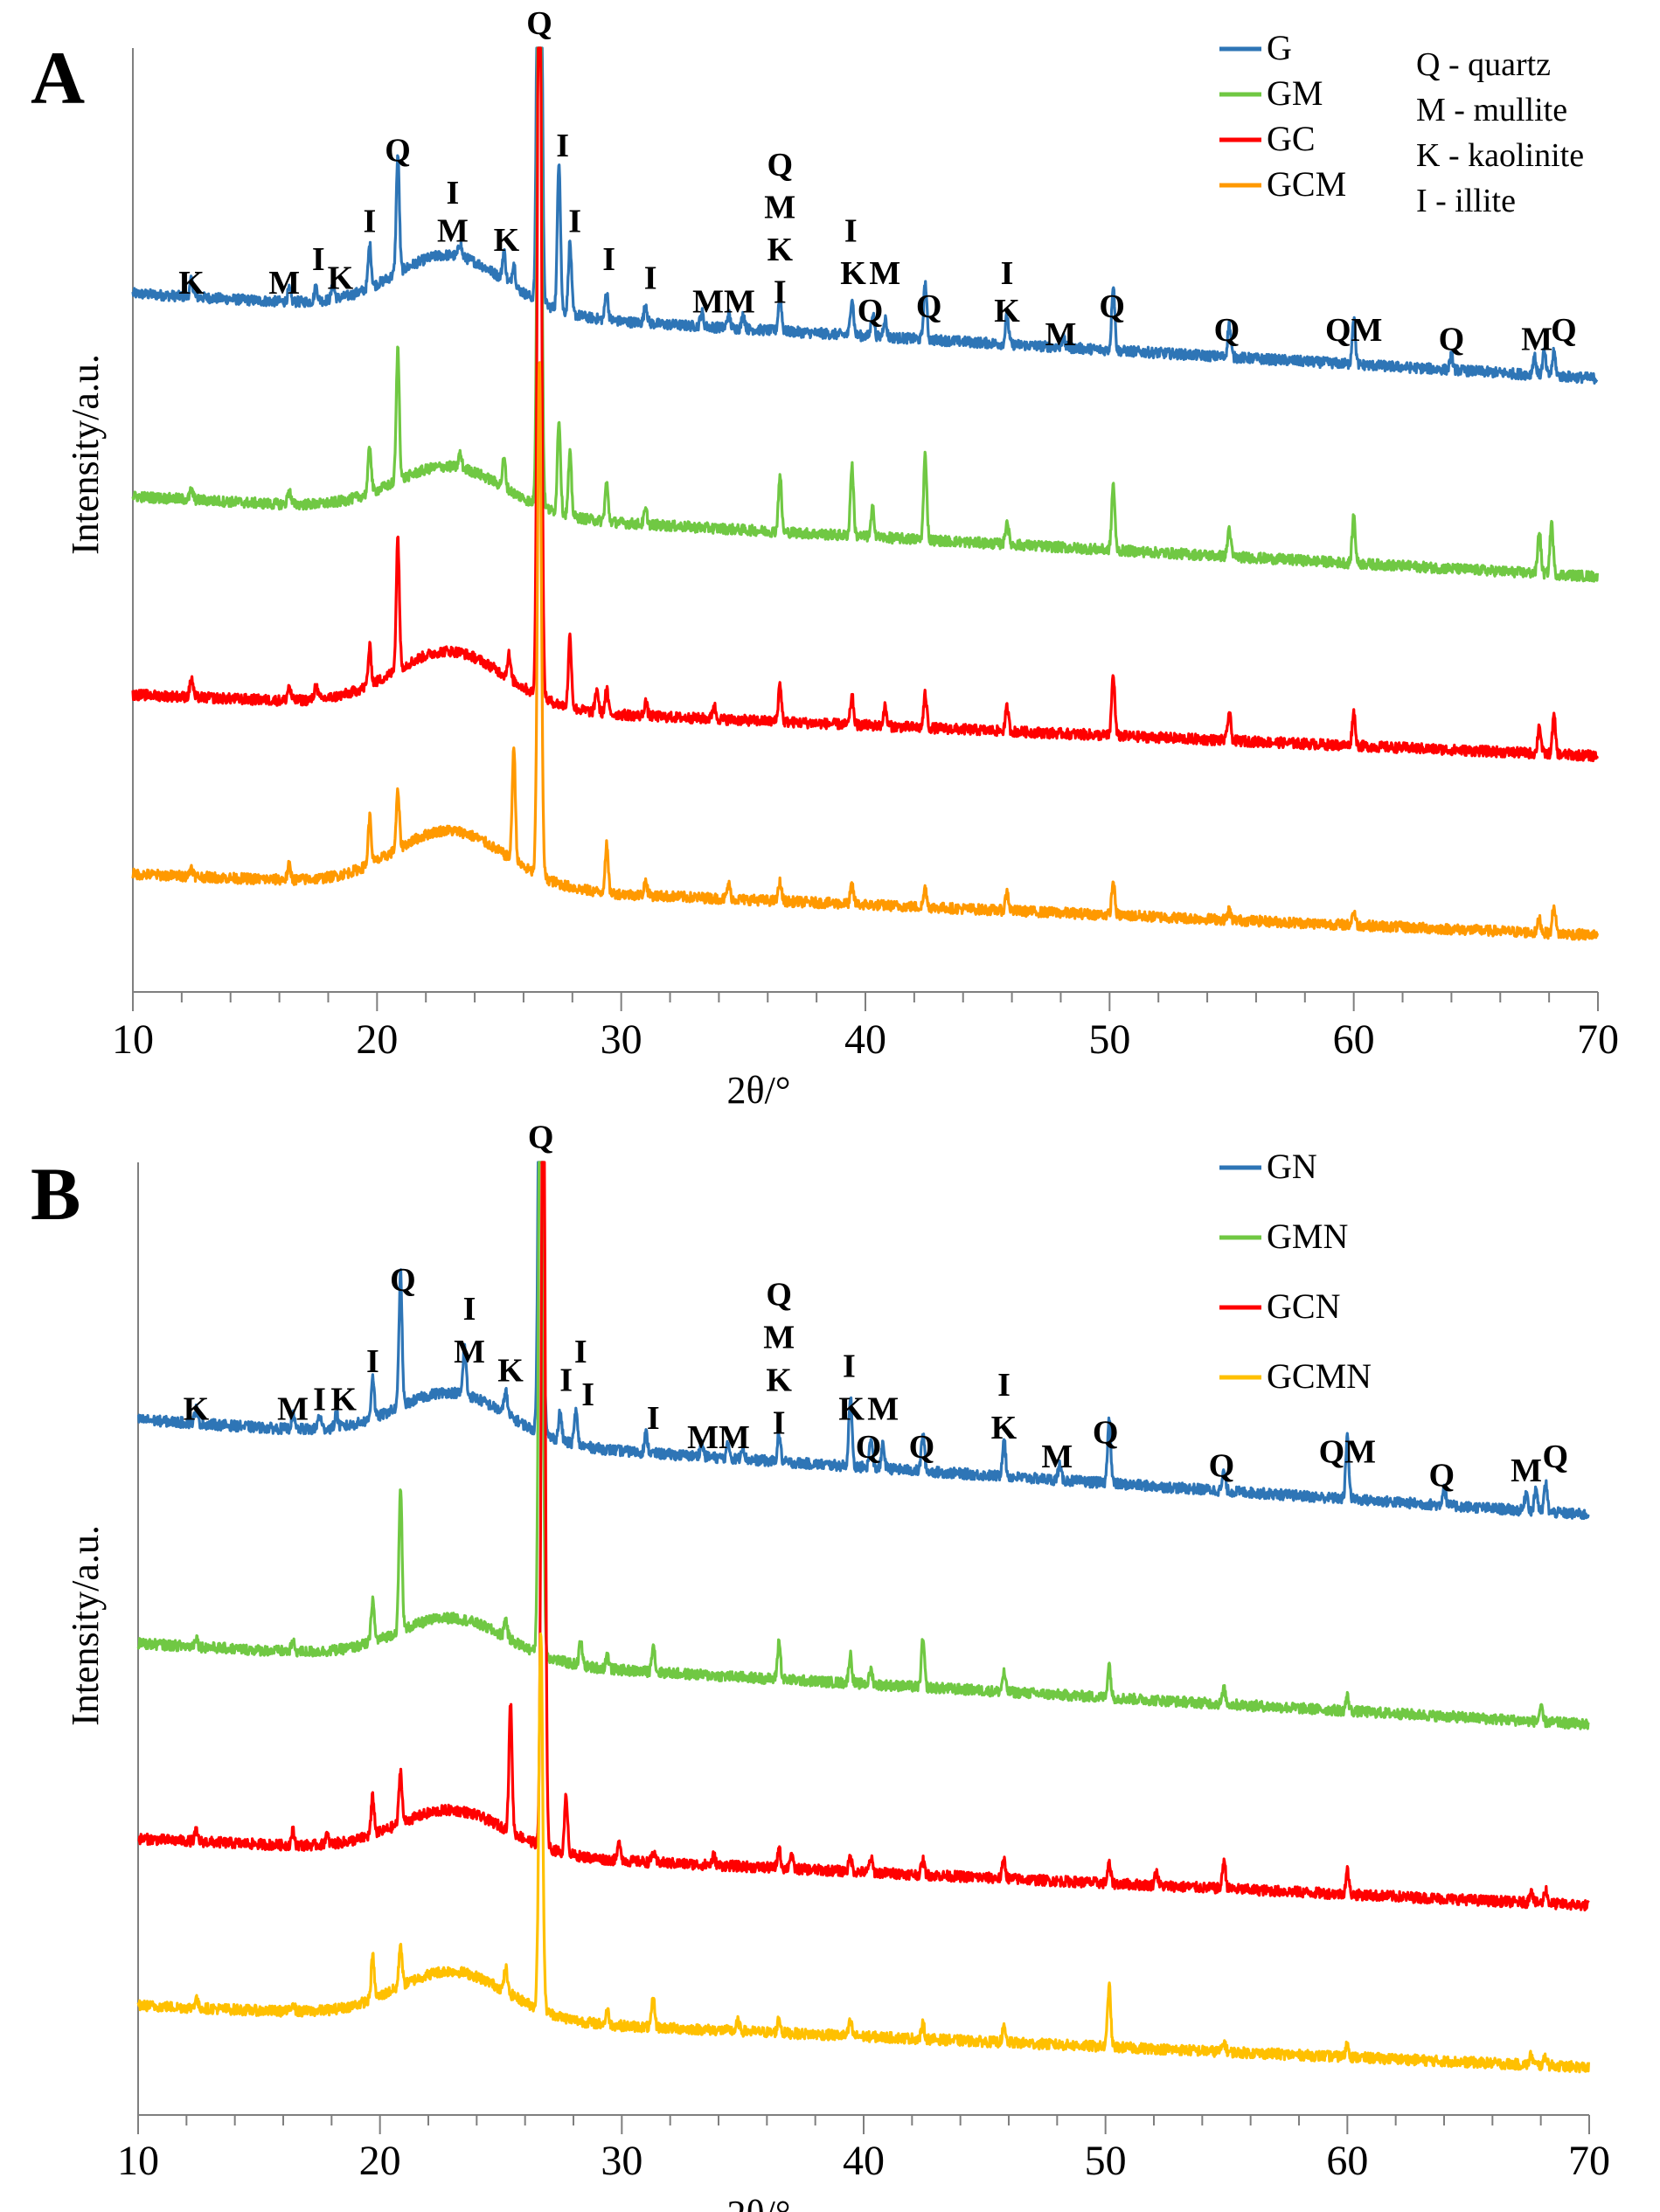 The width and height of the screenshot is (1660, 2212). What do you see at coordinates (55, 1194) in the screenshot?
I see `panel-label: B` at bounding box center [55, 1194].